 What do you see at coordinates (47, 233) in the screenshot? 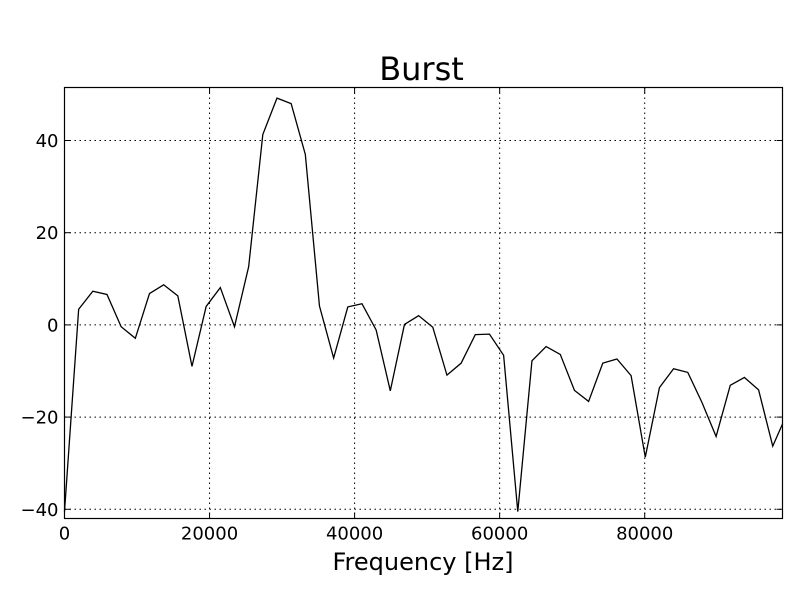
I see `y-tick-label: 20` at bounding box center [47, 233].